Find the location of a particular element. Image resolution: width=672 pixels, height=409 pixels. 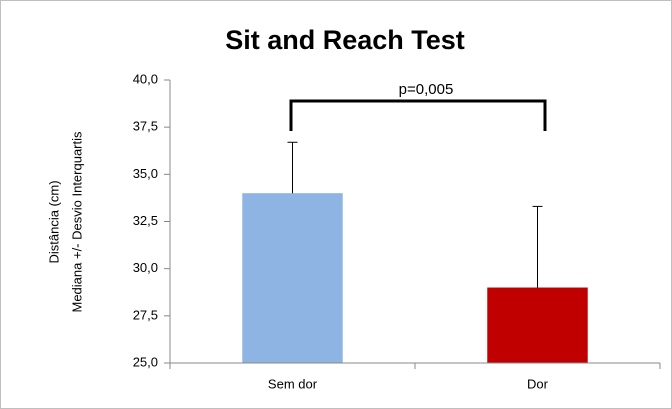

y-axis-label: Mediana +/- Desvio Interquartis is located at coordinates (76, 222).